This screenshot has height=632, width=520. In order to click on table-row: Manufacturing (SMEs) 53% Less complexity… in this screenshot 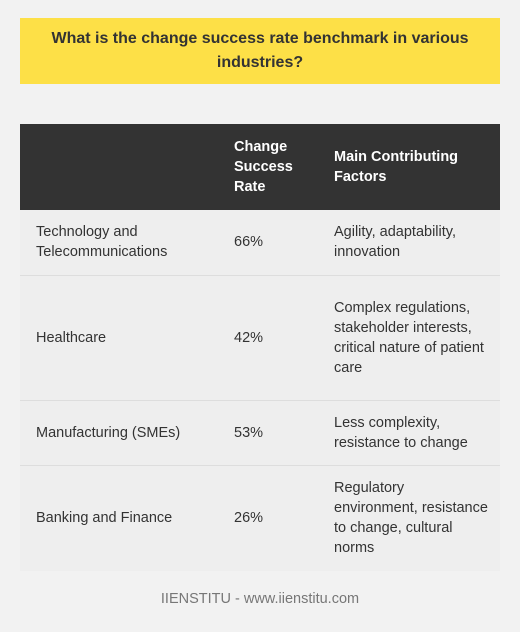, I will do `click(260, 433)`.